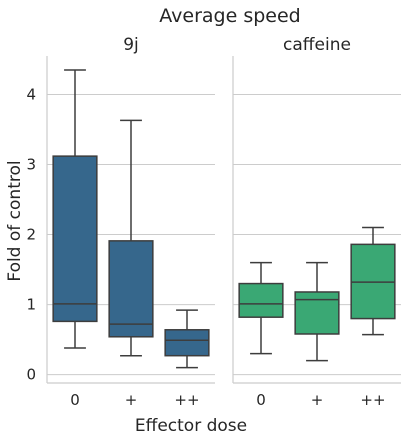  Describe the element at coordinates (131, 45) in the screenshot. I see `panel-title: 9j` at that location.